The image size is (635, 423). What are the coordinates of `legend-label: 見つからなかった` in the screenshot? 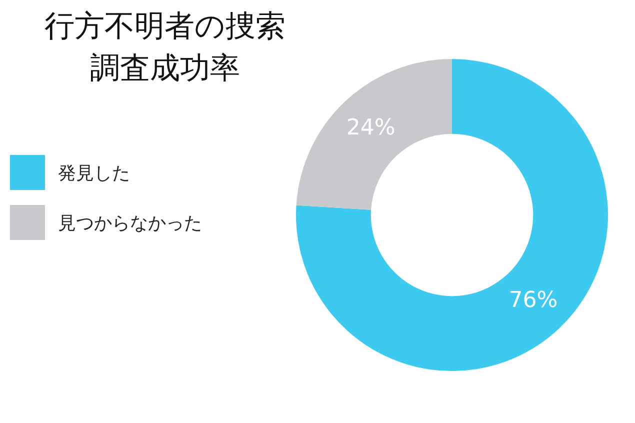 It's located at (130, 223).